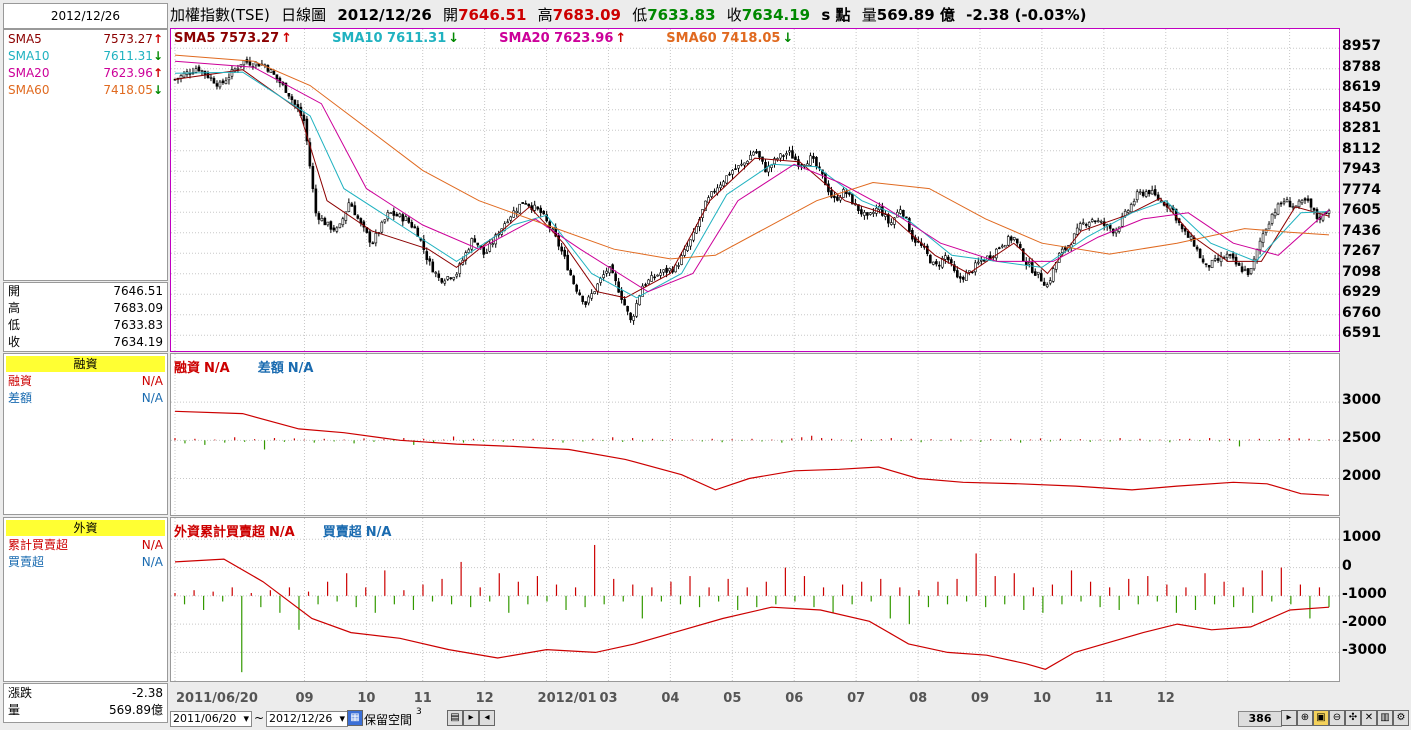  What do you see at coordinates (1361, 189) in the screenshot?
I see `y-tick-label: 7774` at bounding box center [1361, 189].